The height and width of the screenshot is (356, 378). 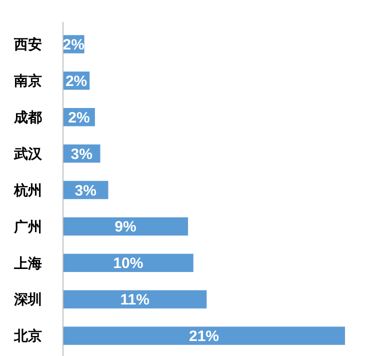 I want to click on y-tick-label: 北京, so click(x=27, y=336).